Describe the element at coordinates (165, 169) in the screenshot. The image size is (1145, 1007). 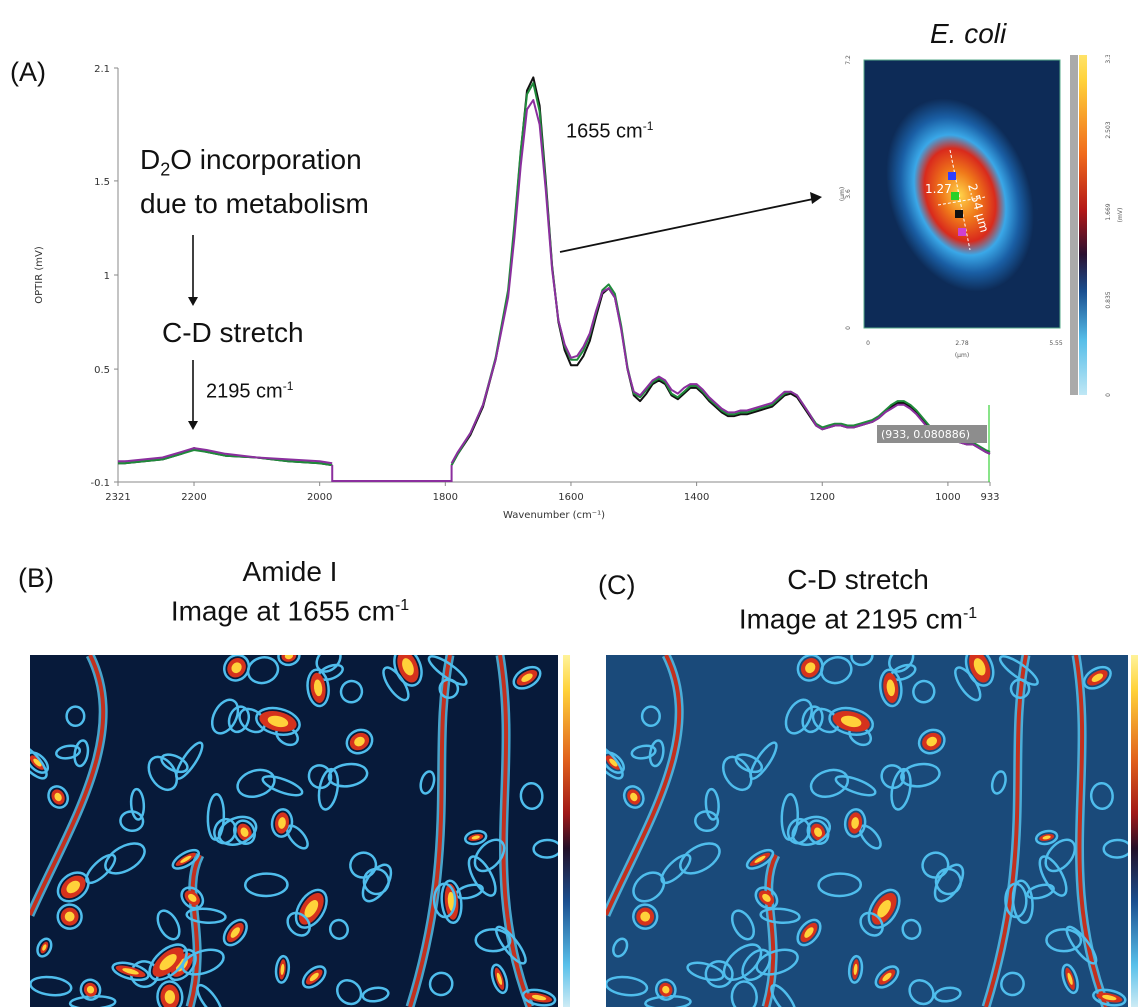
I see `d2o-sub: 2` at that location.